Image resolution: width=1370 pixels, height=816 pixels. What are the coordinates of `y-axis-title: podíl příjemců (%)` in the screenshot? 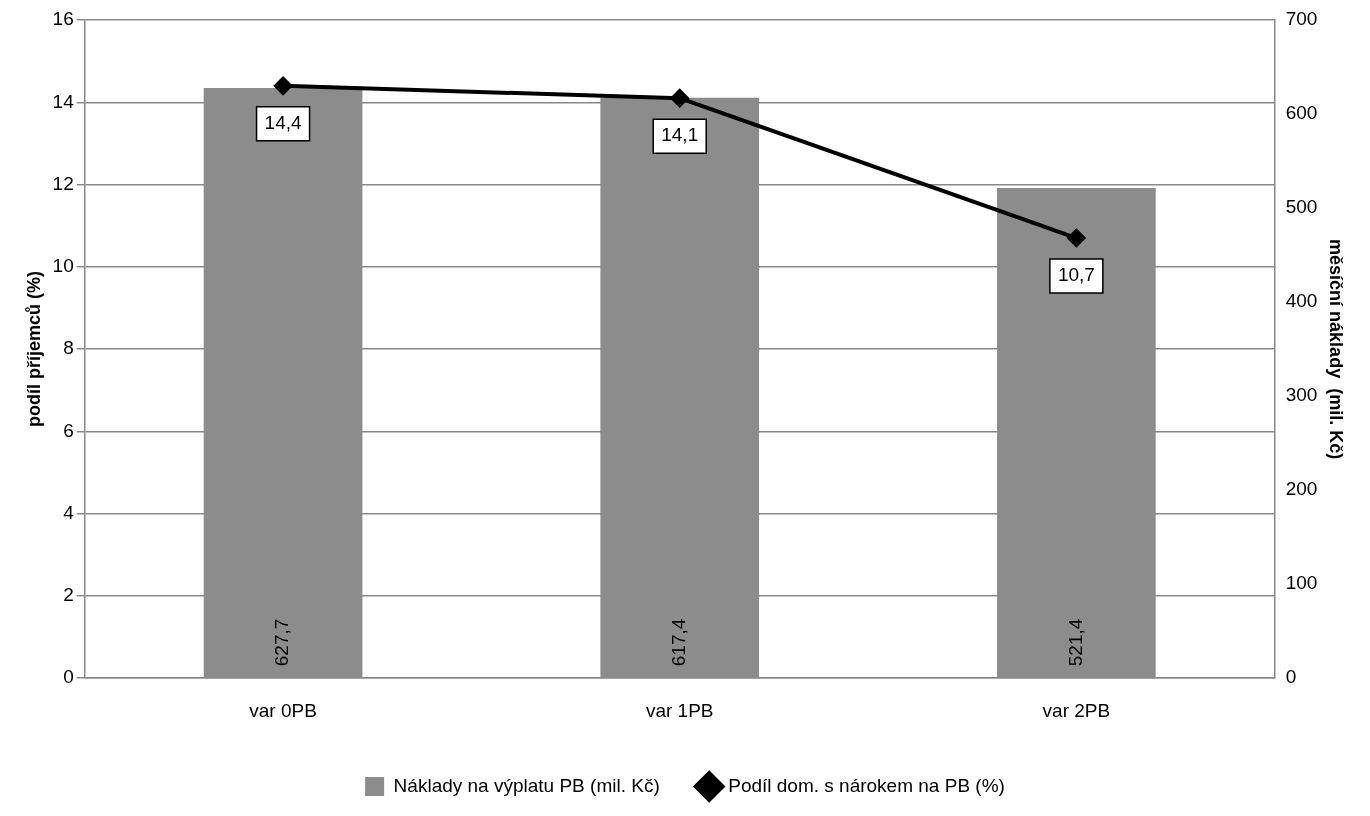 It's located at (33, 349).